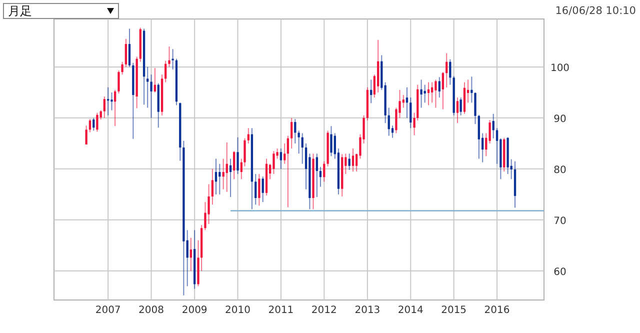 The width and height of the screenshot is (640, 333). Describe the element at coordinates (281, 310) in the screenshot. I see `x-tick-label: 2011` at that location.